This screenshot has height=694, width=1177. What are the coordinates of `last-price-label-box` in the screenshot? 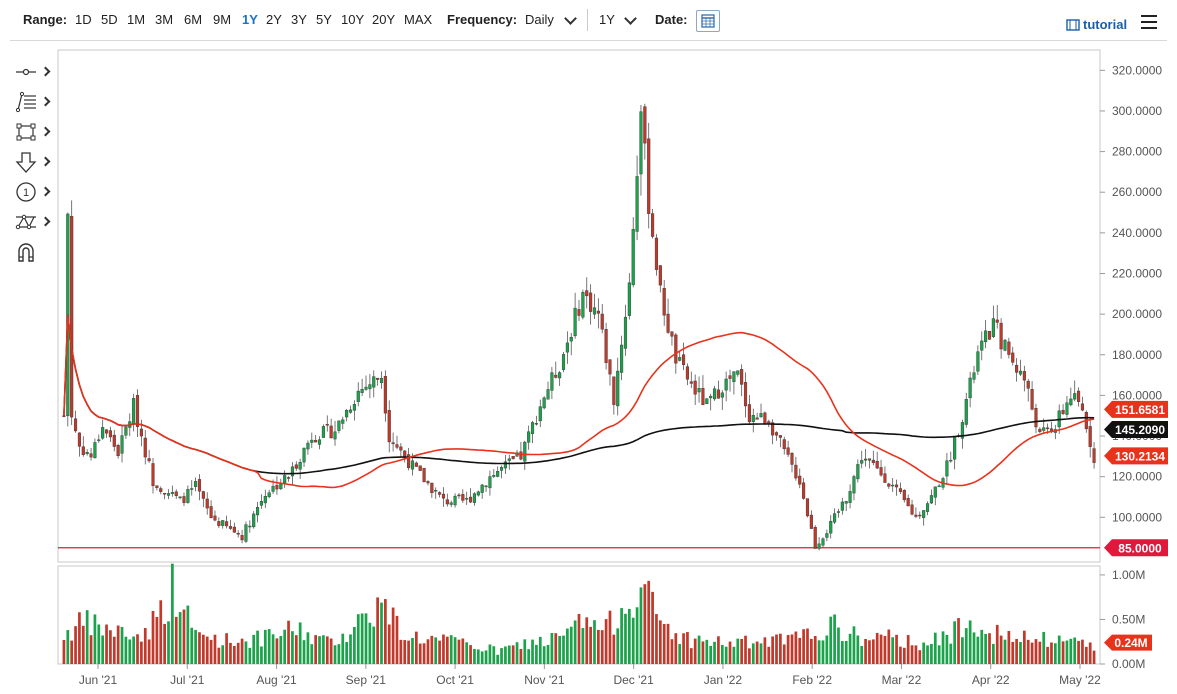 It's located at (1136, 456).